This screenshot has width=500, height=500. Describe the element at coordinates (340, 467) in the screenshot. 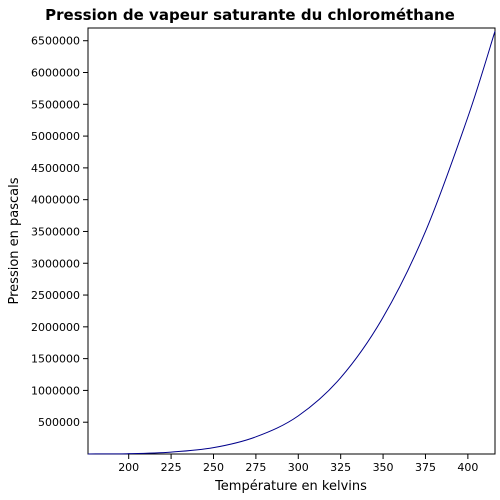

I see `x-tick-label: 325` at that location.